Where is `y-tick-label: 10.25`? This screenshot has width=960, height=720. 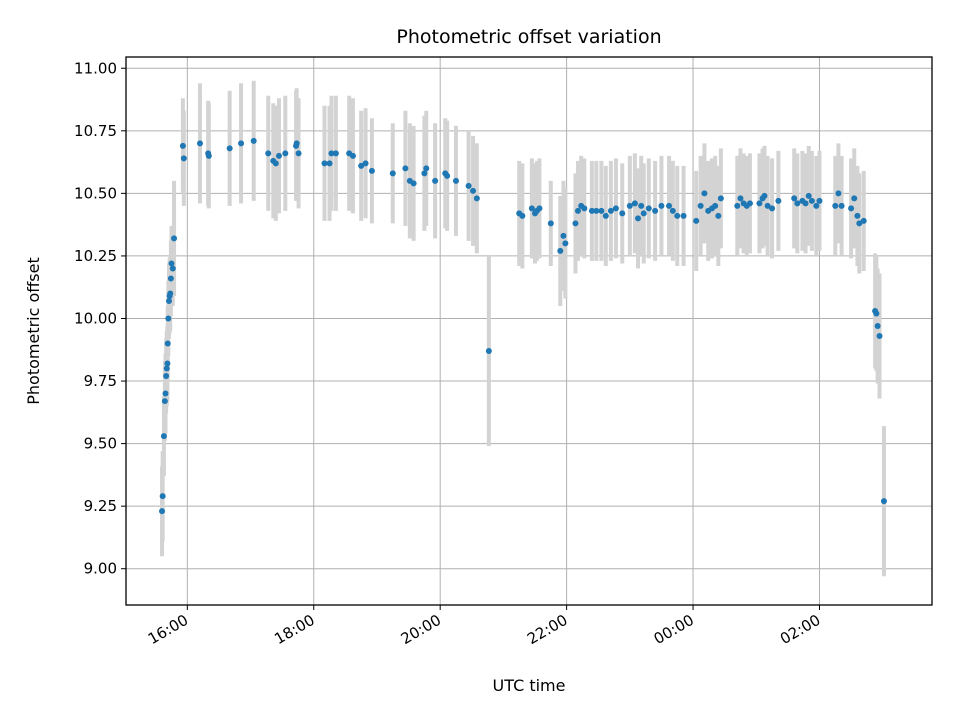
y-tick-label: 10.25 is located at coordinates (95, 256).